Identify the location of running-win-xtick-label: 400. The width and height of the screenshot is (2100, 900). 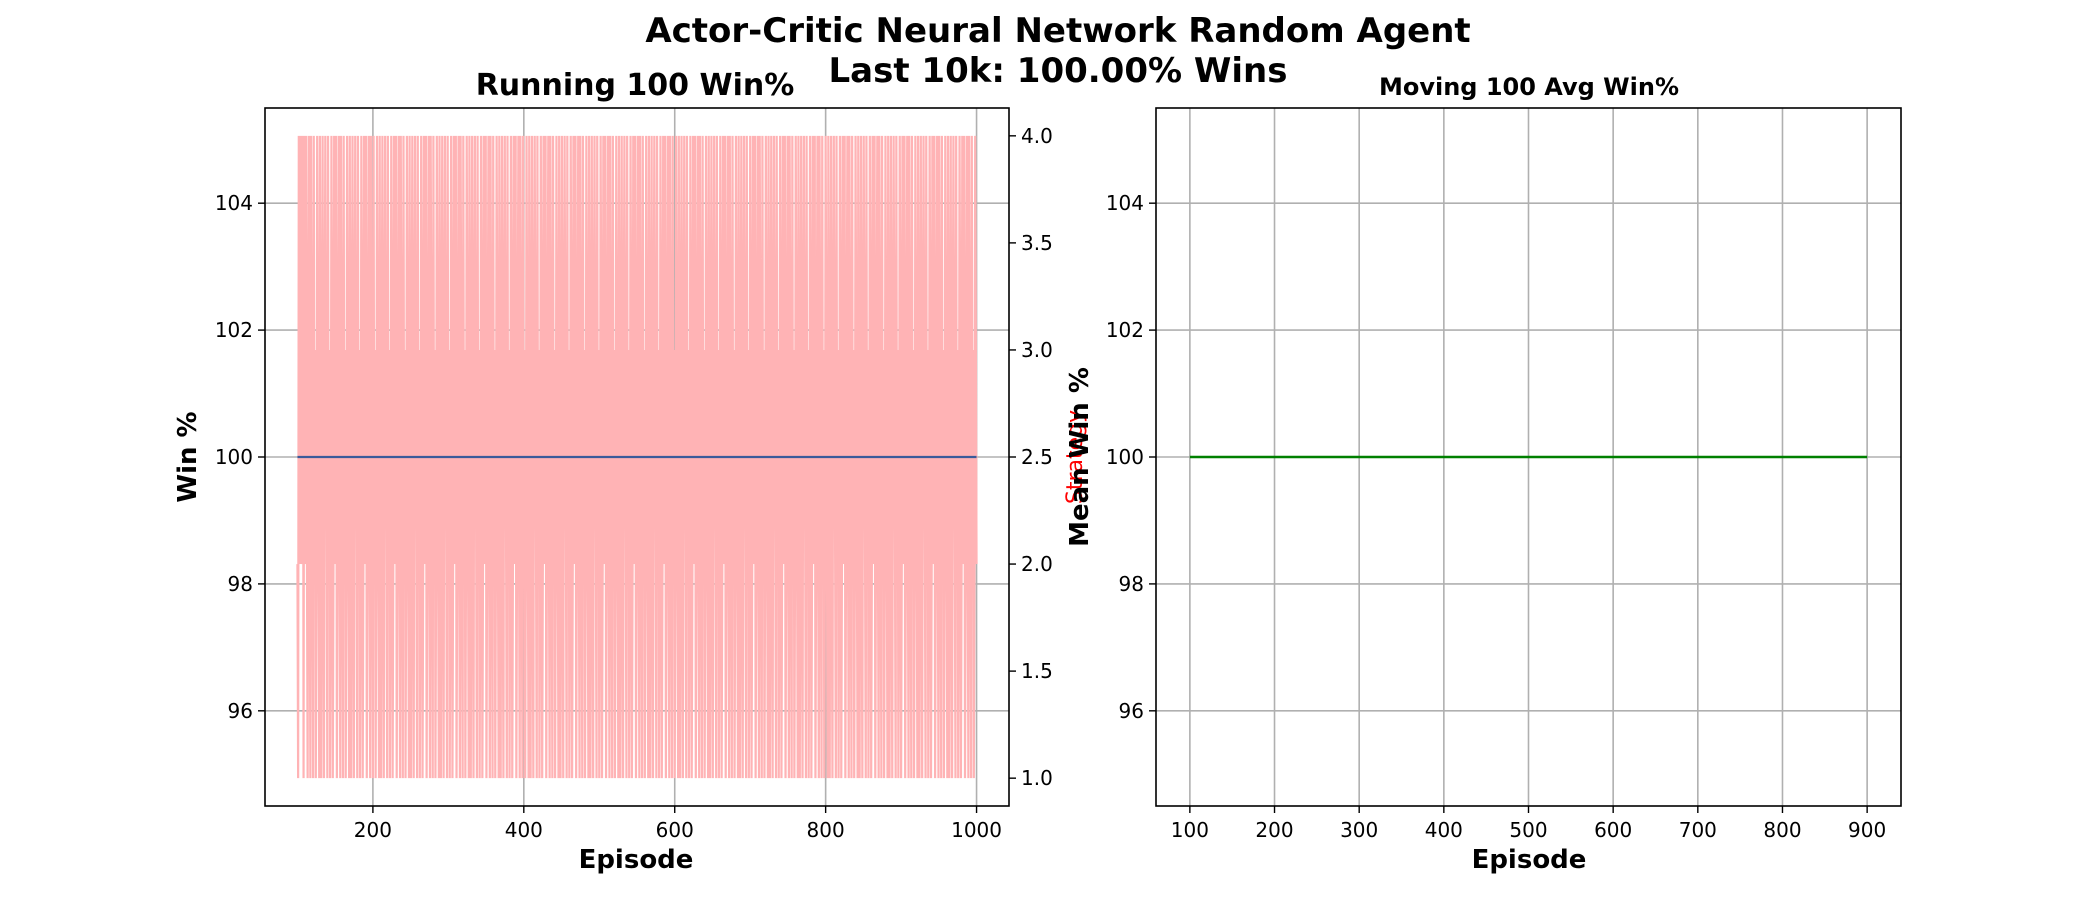
(524, 830).